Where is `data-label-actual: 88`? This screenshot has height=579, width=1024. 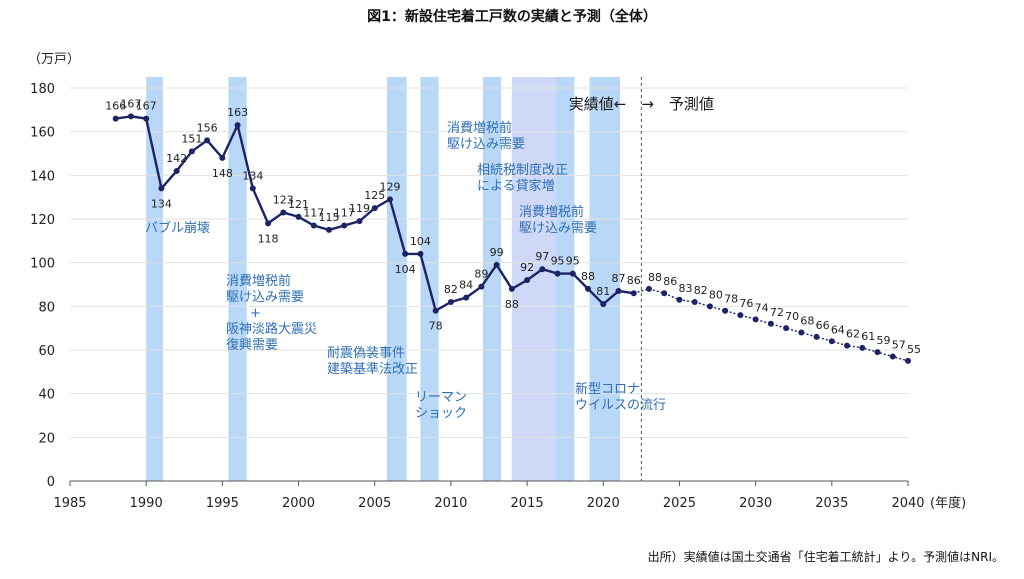
data-label-actual: 88 is located at coordinates (512, 304).